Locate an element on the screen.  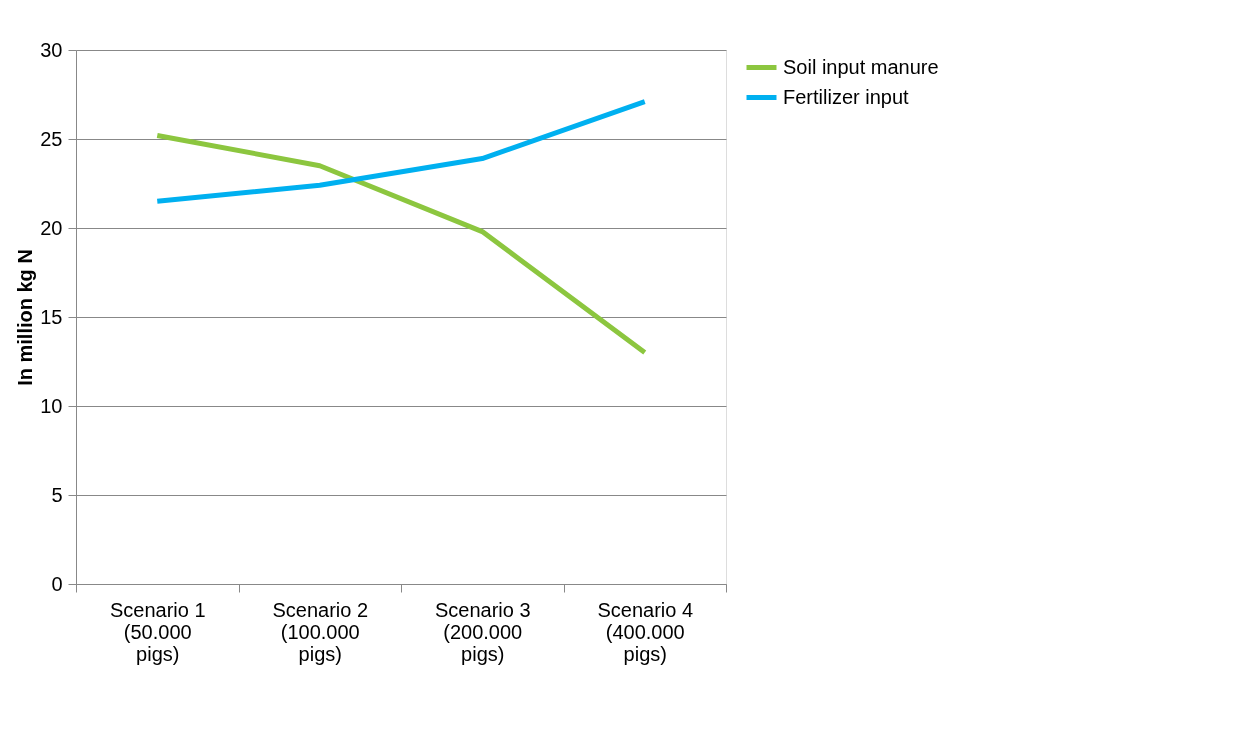
y-axis-title: In million kg N is located at coordinates (25, 317).